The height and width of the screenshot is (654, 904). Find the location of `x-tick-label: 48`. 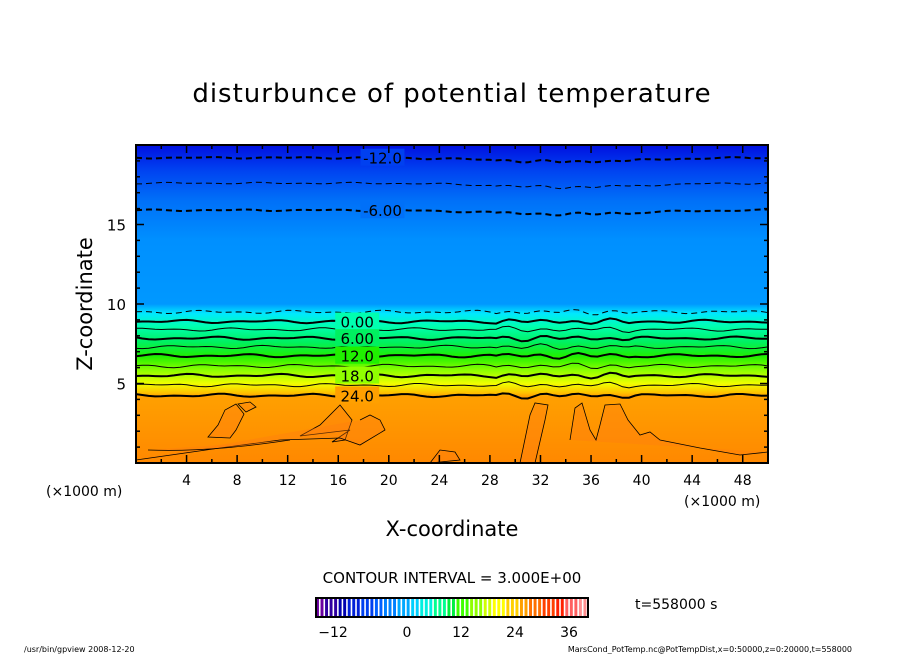

x-tick-label: 48 is located at coordinates (743, 481).